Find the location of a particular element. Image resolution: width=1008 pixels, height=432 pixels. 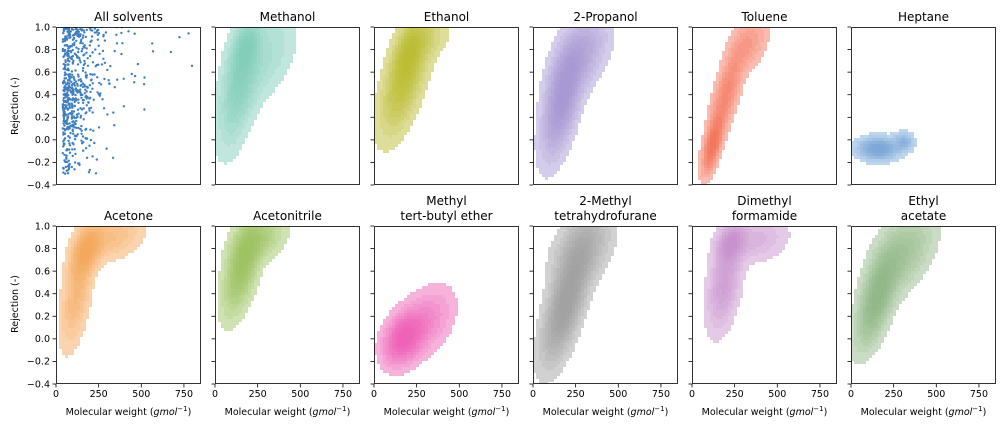

y-axis-label-bottom-row: Rejection (-) is located at coordinates (15, 304).